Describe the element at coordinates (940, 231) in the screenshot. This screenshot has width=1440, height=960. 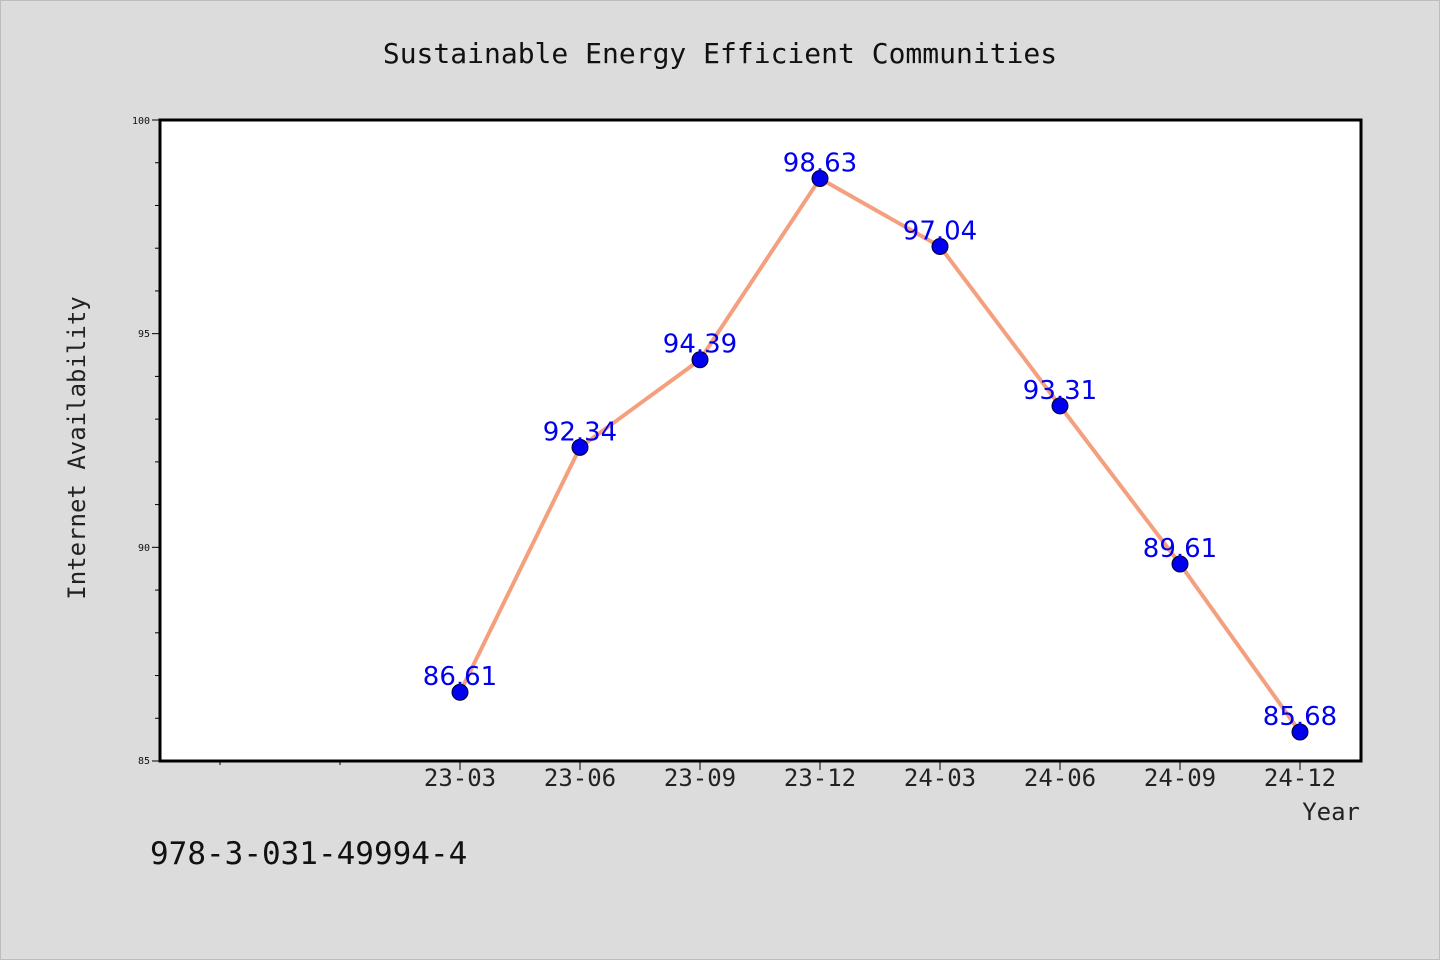
I see `data-label: 97.04` at that location.